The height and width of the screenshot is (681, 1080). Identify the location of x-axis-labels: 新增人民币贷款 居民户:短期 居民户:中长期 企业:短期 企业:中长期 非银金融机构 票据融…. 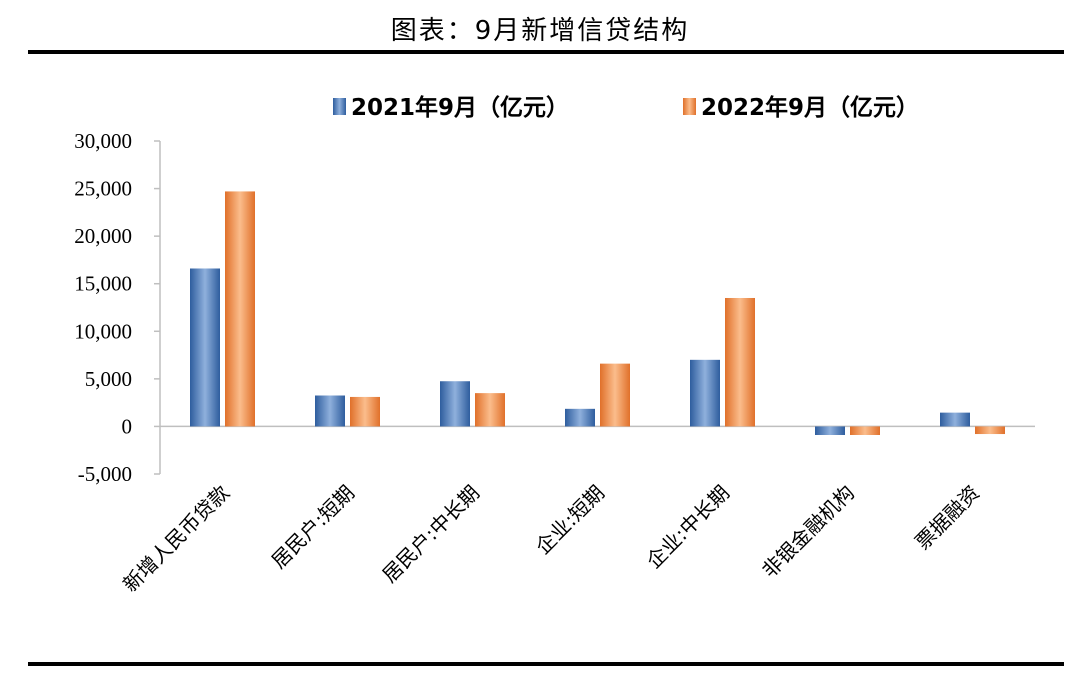
(551, 539).